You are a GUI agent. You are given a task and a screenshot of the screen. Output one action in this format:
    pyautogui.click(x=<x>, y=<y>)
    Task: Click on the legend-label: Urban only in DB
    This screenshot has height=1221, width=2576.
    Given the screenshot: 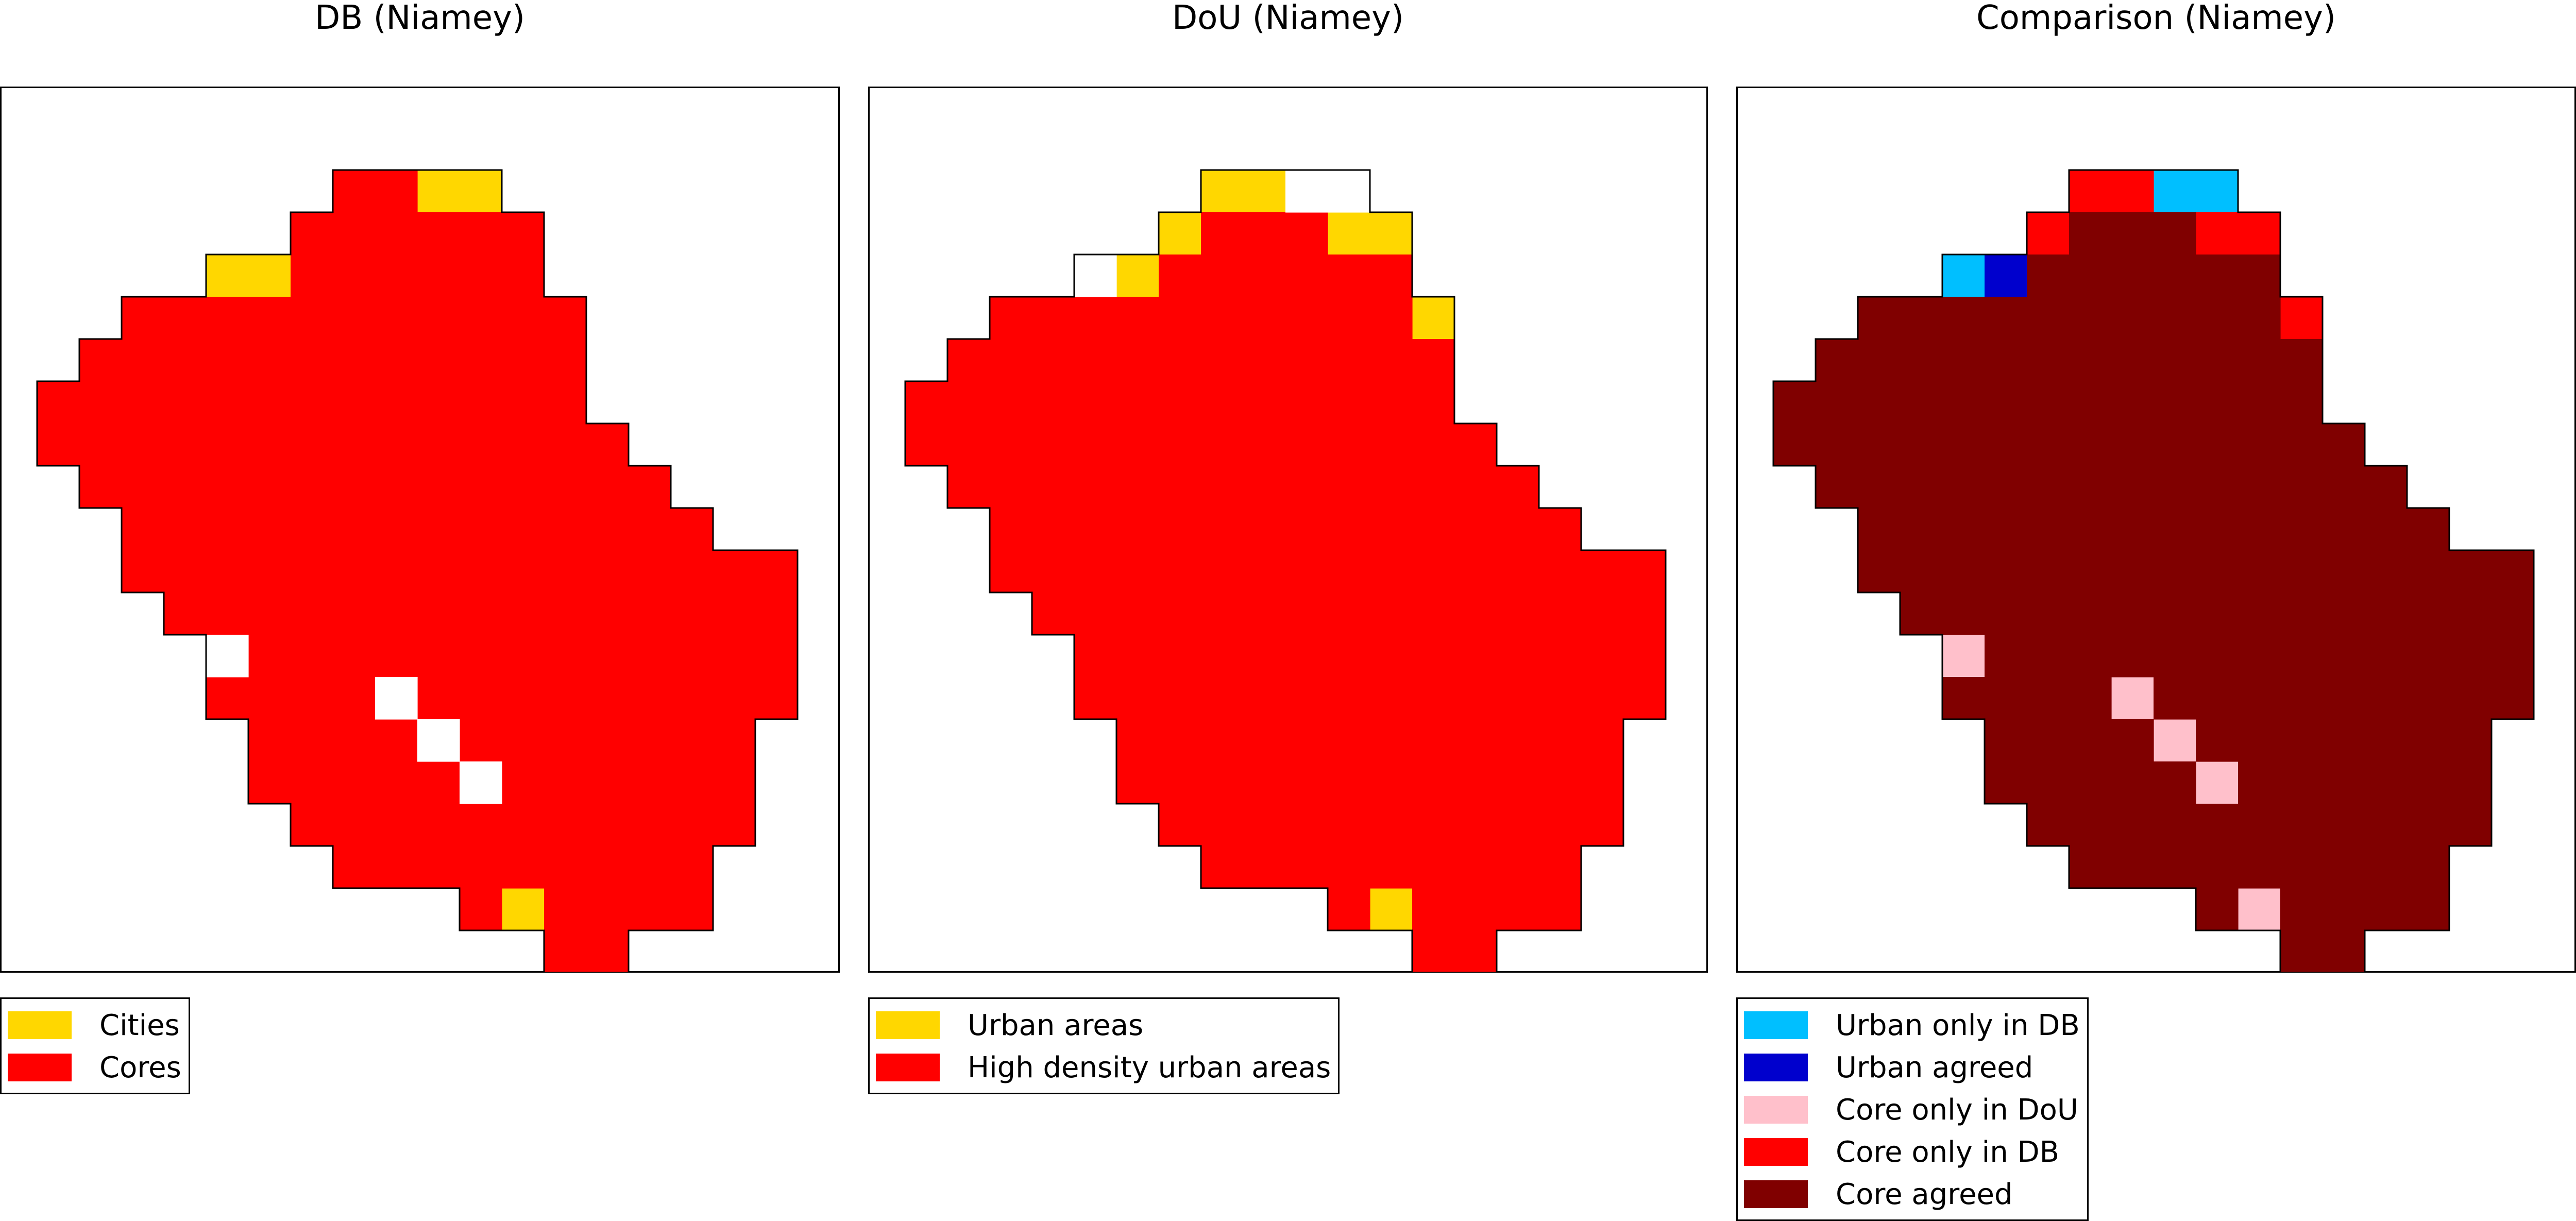 What is the action you would take?
    pyautogui.click(x=1958, y=1025)
    